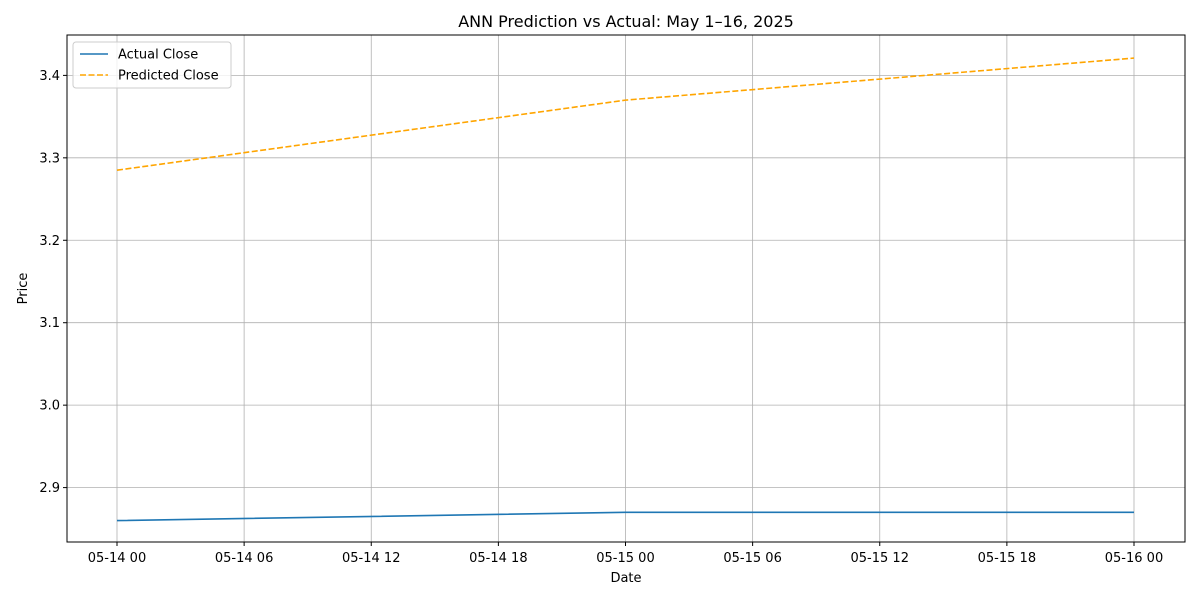 This screenshot has width=1200, height=600. Describe the element at coordinates (49, 158) in the screenshot. I see `y-tick-label: 3.3` at that location.